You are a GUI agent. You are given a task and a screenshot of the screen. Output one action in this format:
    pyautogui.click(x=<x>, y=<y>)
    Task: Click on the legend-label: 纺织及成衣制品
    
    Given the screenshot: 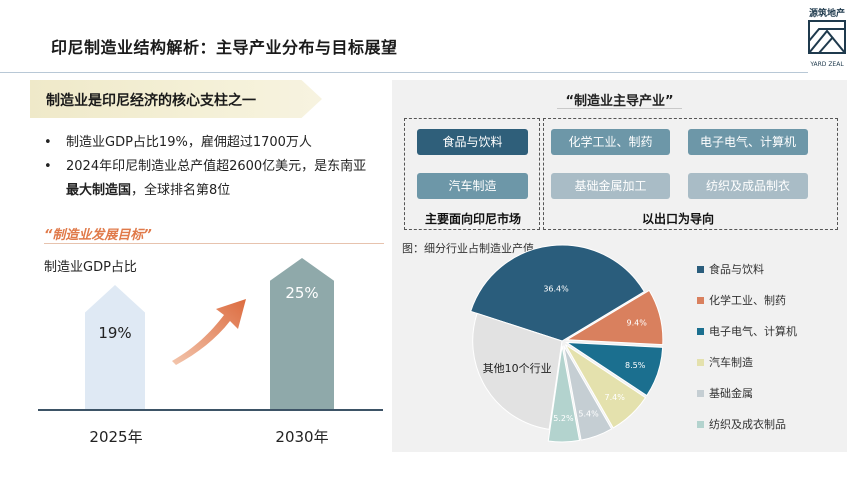 What is the action you would take?
    pyautogui.click(x=747, y=424)
    